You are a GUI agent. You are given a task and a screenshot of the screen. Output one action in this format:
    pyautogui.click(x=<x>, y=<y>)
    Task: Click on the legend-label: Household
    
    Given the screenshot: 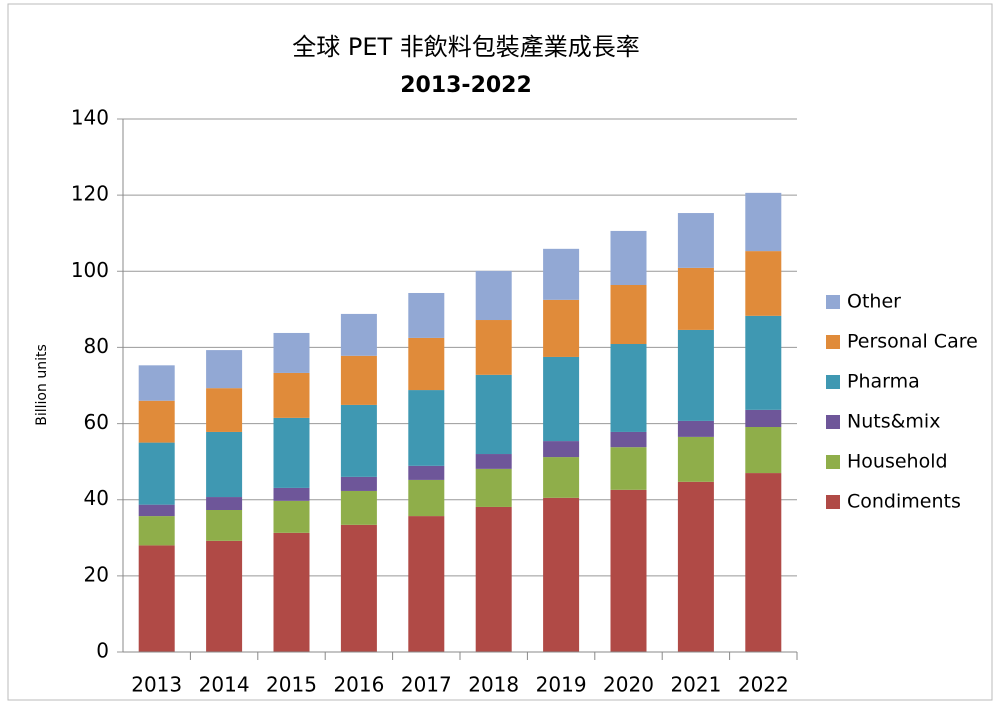 What is the action you would take?
    pyautogui.click(x=897, y=462)
    